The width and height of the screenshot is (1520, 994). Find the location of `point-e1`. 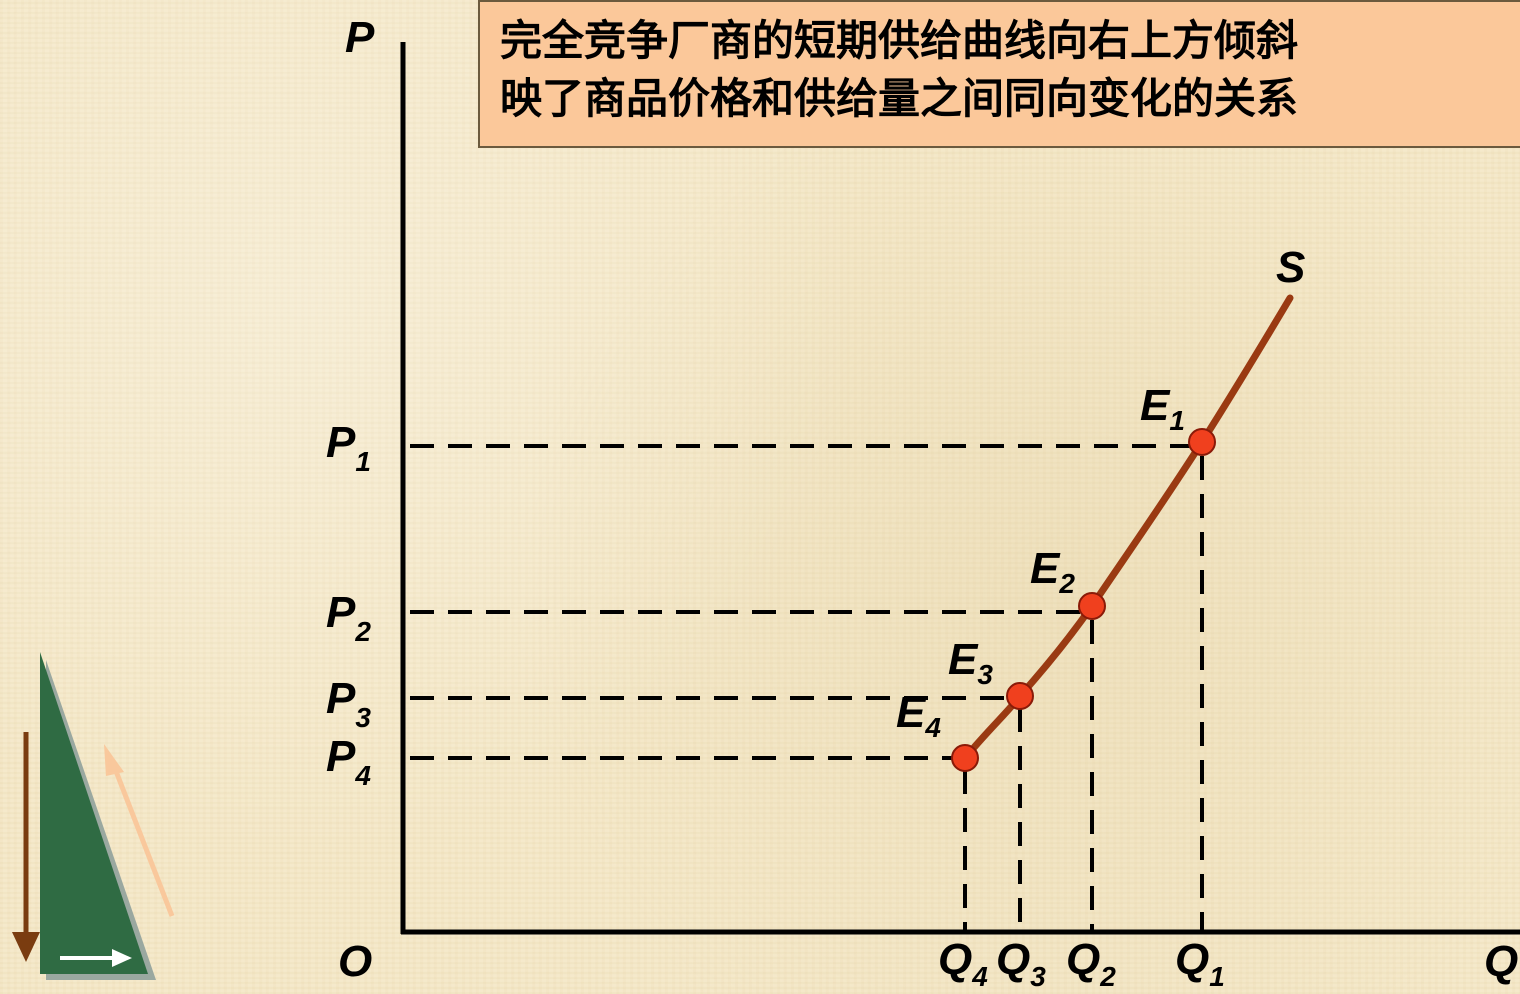

point-e1 is located at coordinates (1202, 442).